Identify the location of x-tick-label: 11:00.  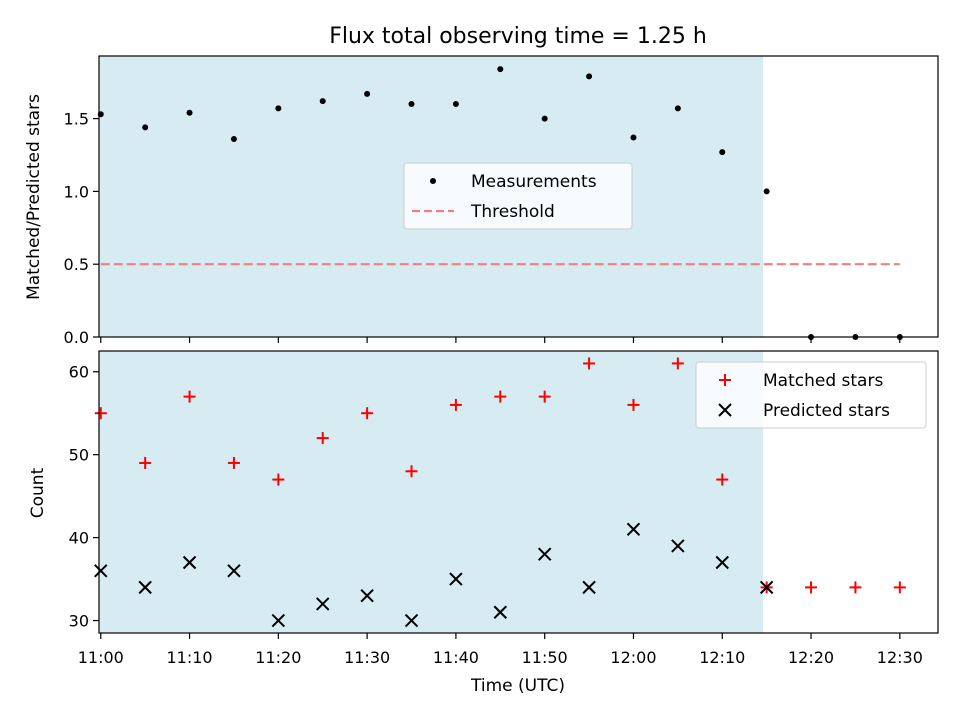
(101, 657).